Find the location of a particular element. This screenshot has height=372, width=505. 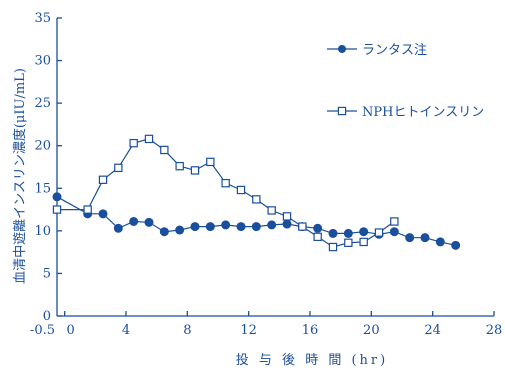

x-tick-label: 0 is located at coordinates (71, 330).